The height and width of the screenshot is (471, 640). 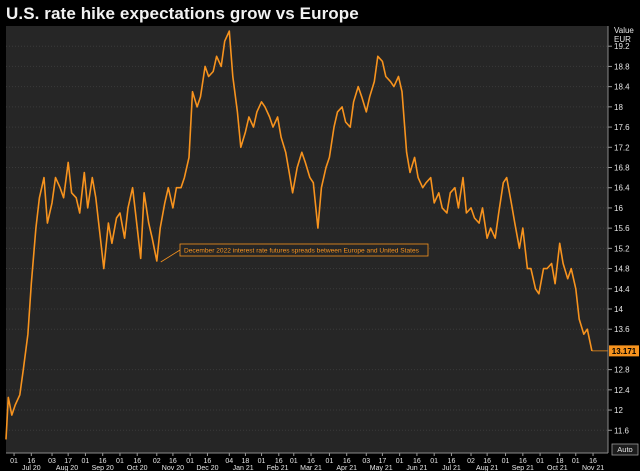 I want to click on x-month-label: Oct 21, so click(x=557, y=468).